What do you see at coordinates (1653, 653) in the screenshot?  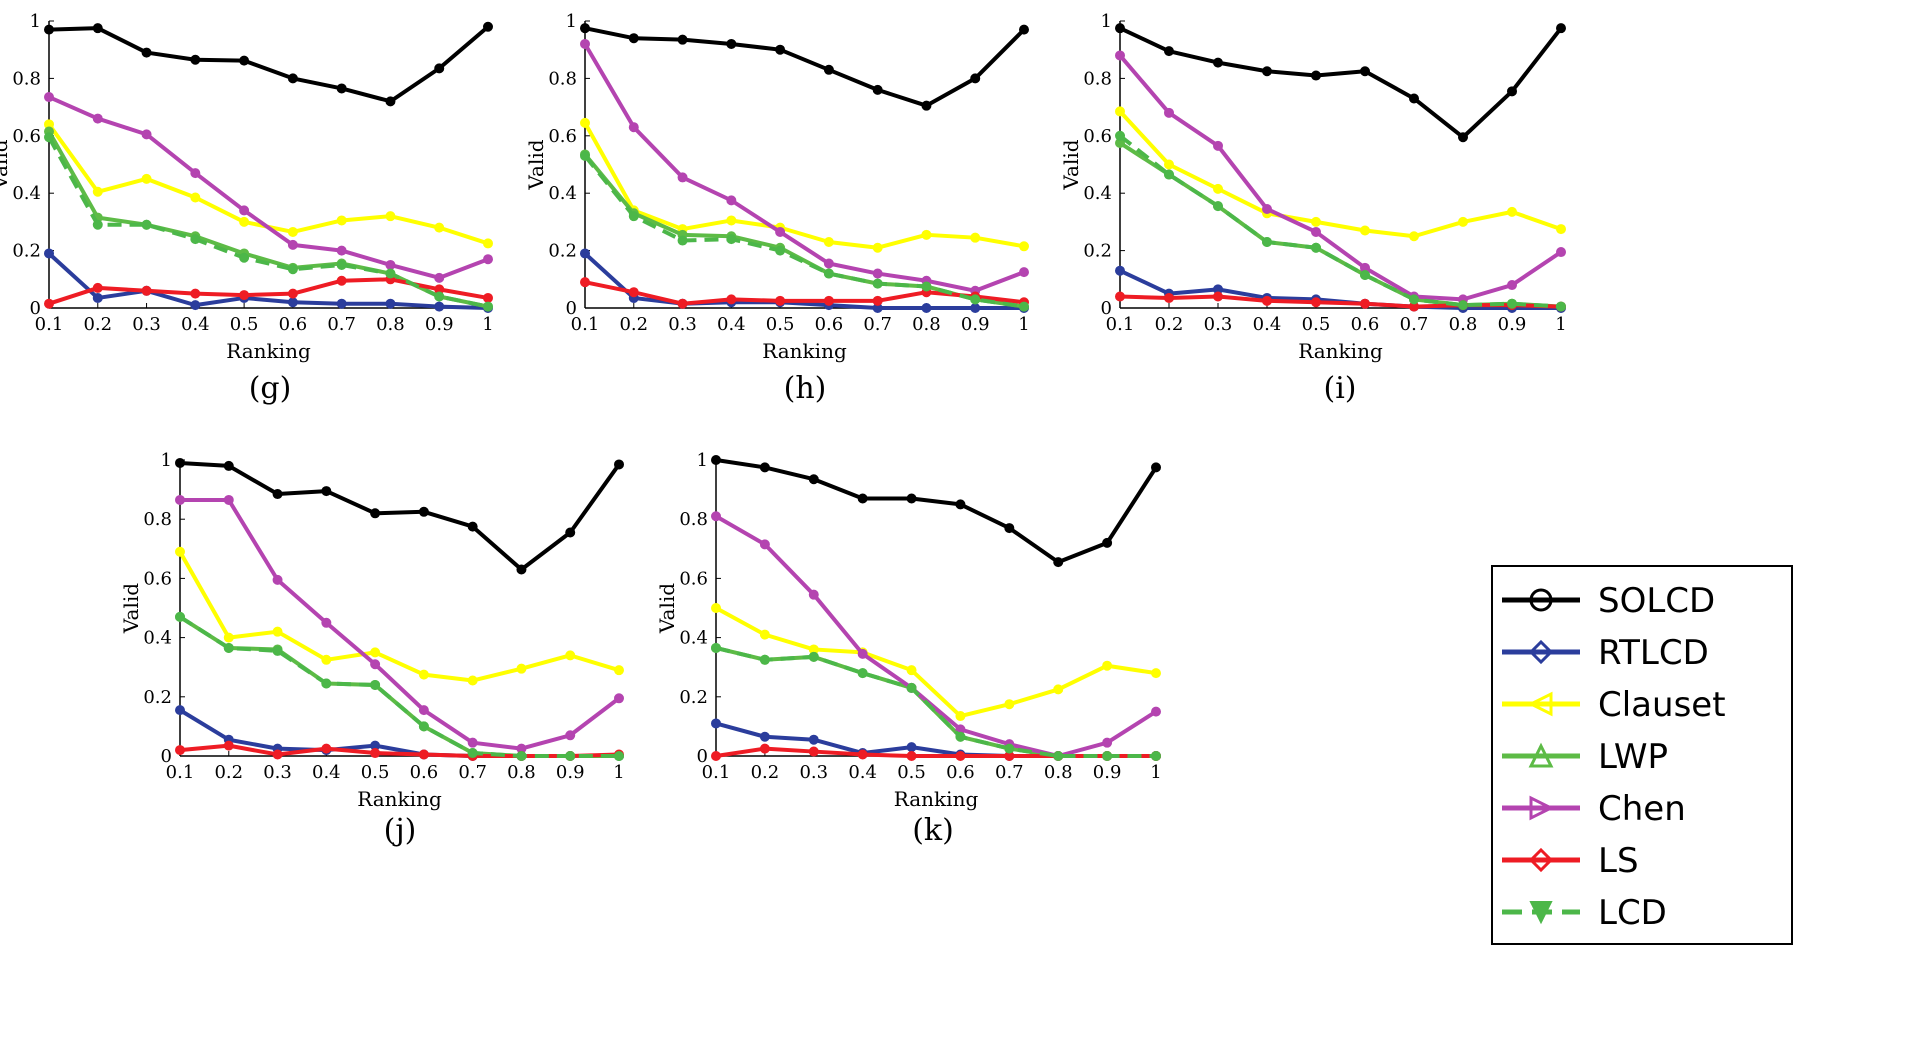 I see `legend-label-rtlcd: RTLCD` at bounding box center [1653, 653].